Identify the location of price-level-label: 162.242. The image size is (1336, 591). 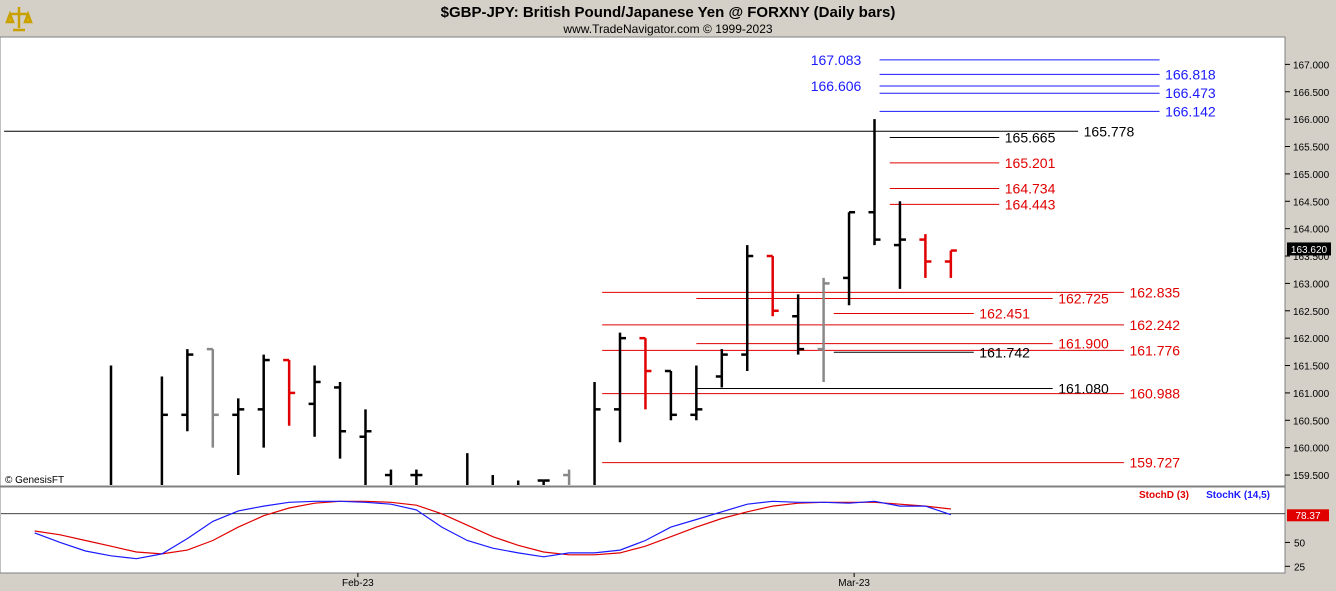
(1154, 325).